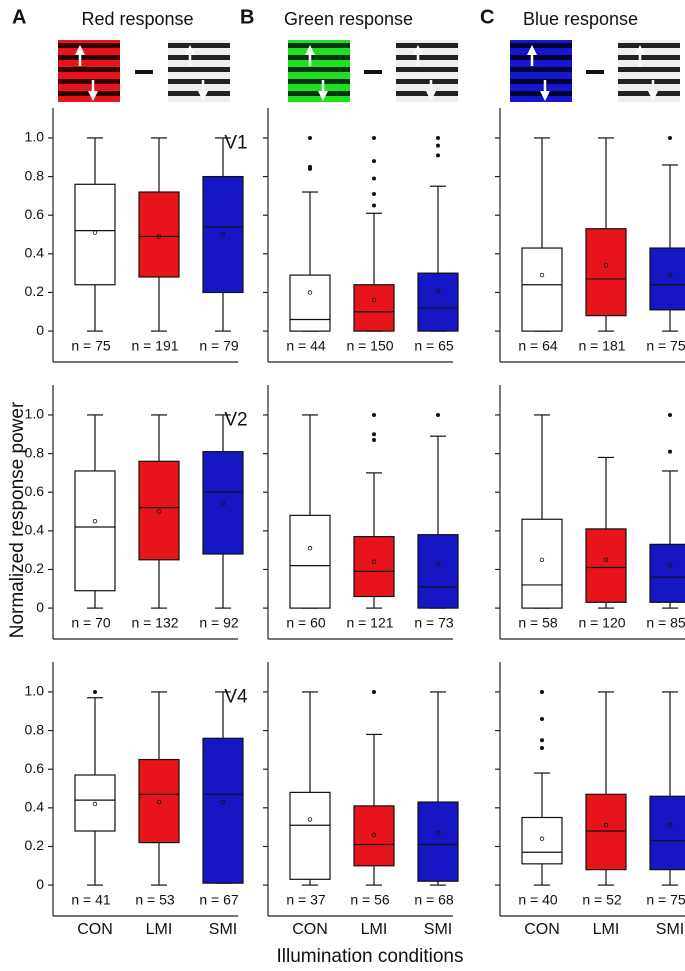 Image resolution: width=685 pixels, height=971 pixels. Describe the element at coordinates (91, 900) in the screenshot. I see `count-label: n = 41` at that location.